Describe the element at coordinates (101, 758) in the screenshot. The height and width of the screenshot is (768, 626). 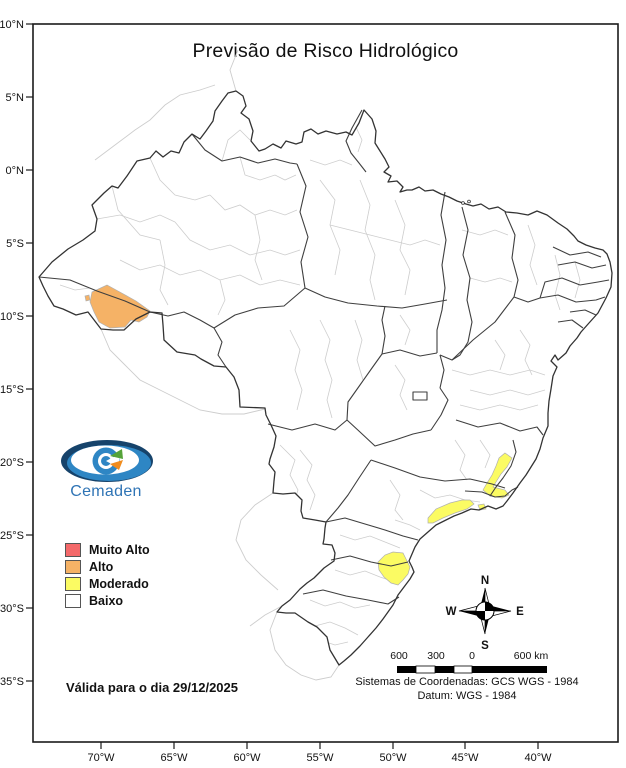
I see `lon-axis-label: 70°W` at that location.